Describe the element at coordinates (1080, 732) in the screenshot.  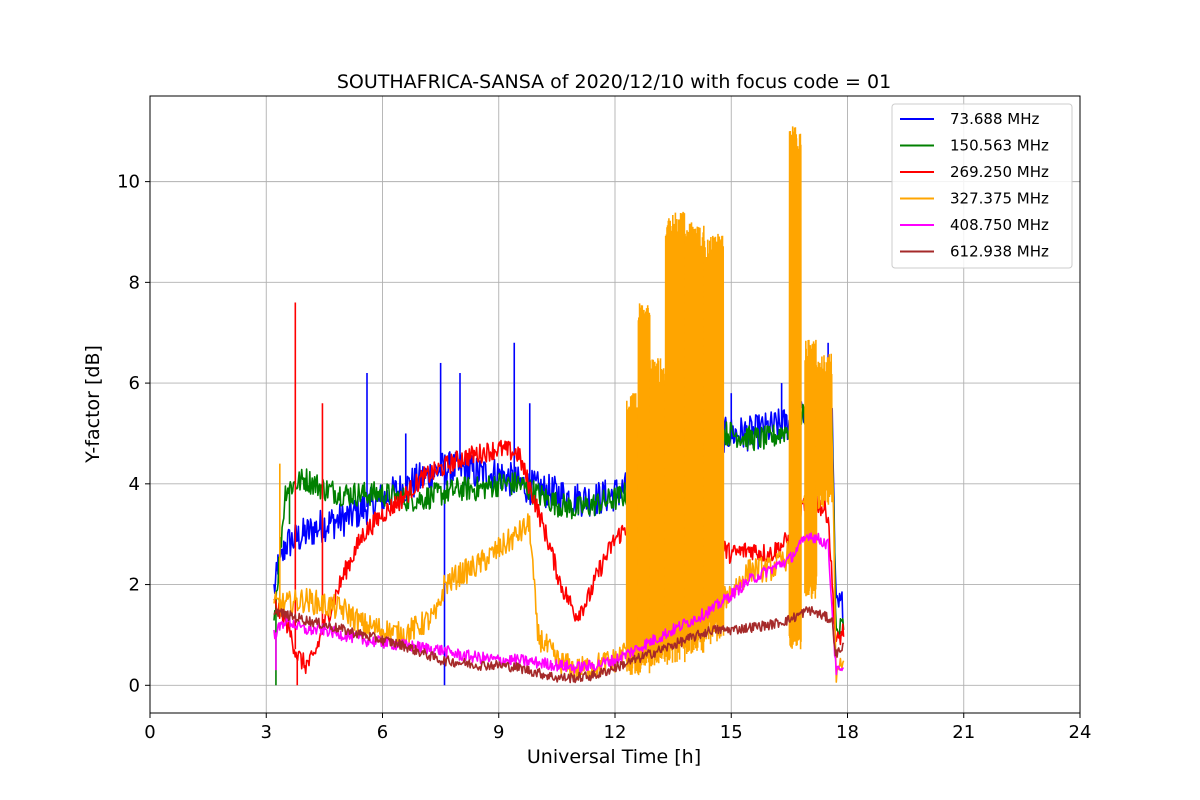
I see `x-tick-label: 24` at that location.